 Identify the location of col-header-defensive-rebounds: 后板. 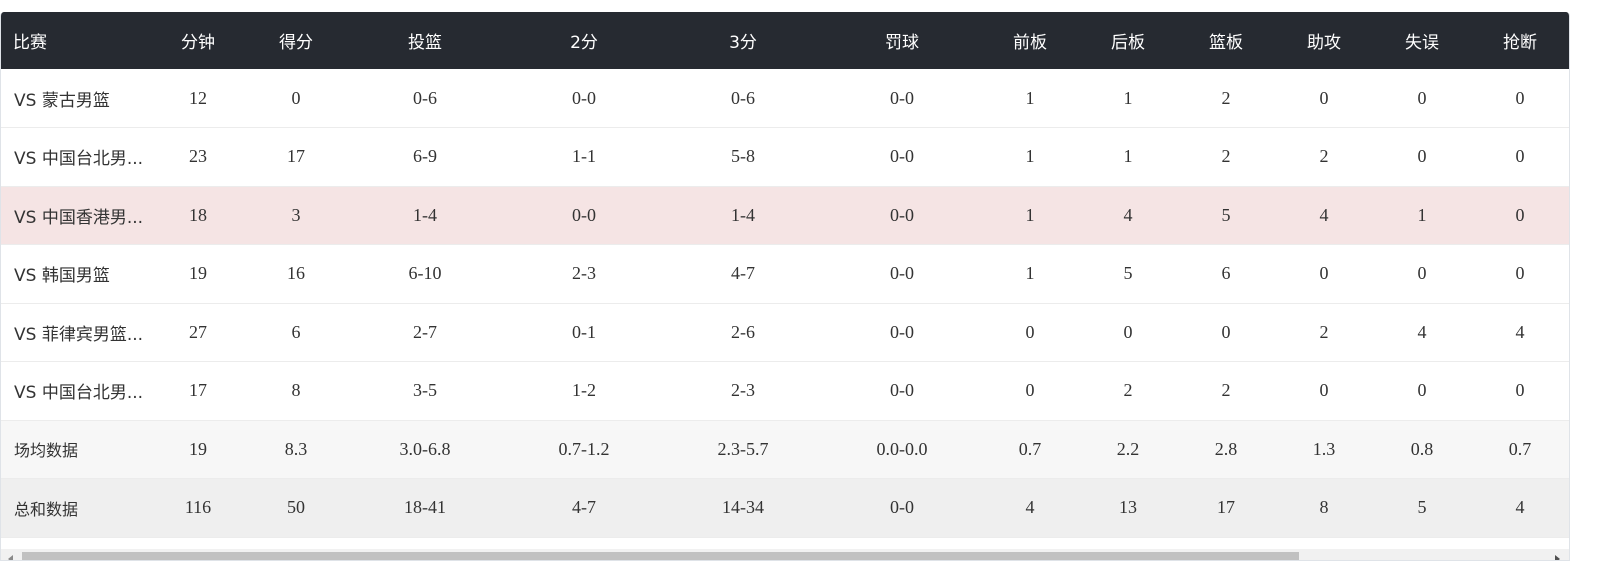
(1128, 43).